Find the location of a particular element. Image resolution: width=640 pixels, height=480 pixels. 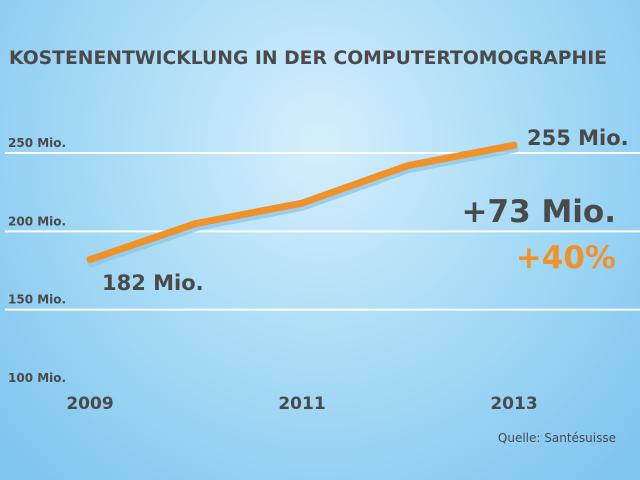

x-axis-labels: 2009 2011 2013 is located at coordinates (301, 404).